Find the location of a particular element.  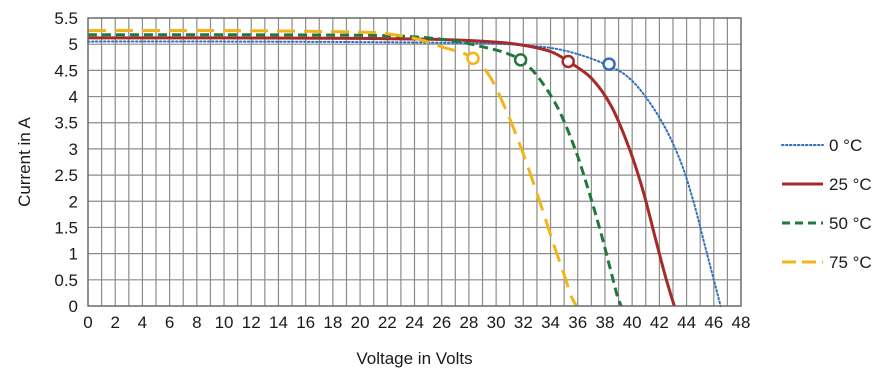

mpp-markers is located at coordinates (541, 61).